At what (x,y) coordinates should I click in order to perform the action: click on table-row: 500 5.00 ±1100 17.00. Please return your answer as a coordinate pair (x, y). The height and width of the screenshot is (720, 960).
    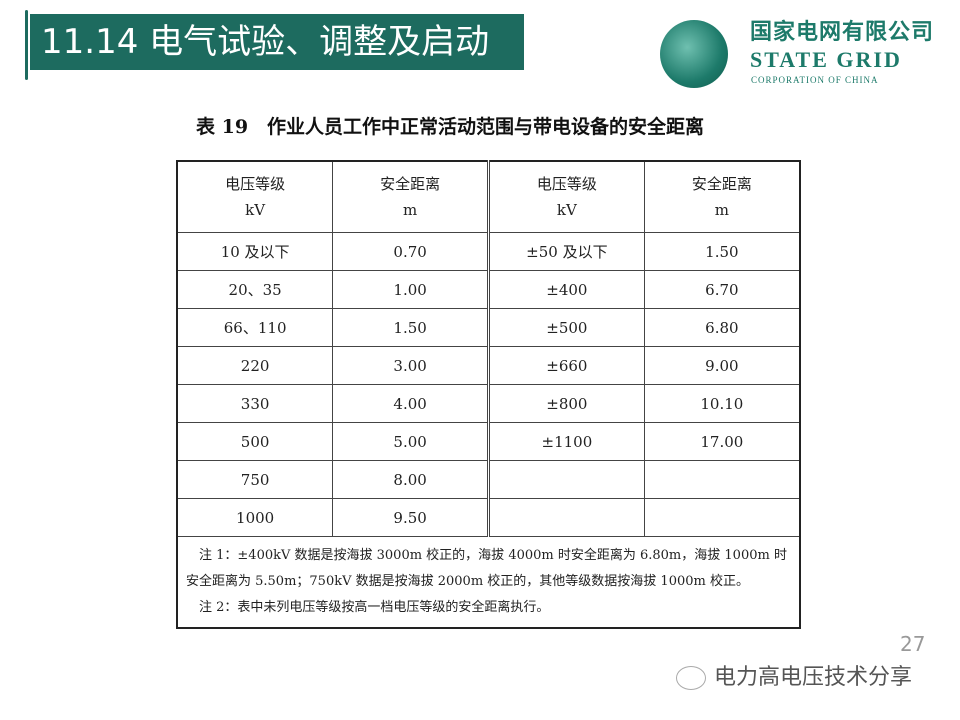
    Looking at the image, I should click on (488, 441).